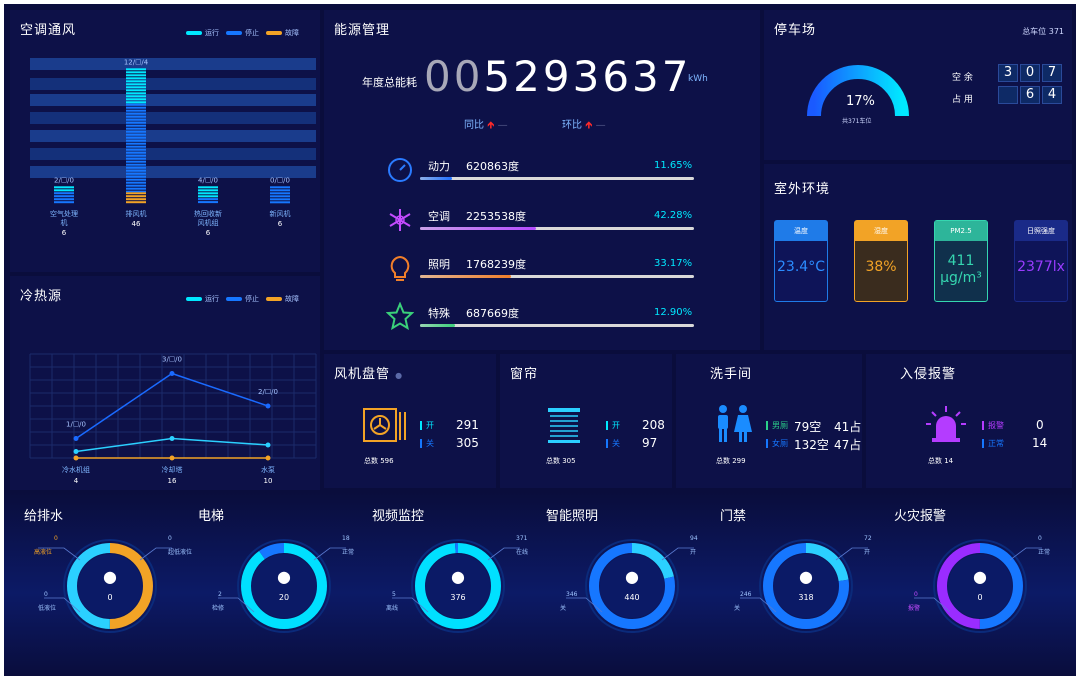  What do you see at coordinates (136, 213) in the screenshot?
I see `hvac-category-label: 排风机` at bounding box center [136, 213].